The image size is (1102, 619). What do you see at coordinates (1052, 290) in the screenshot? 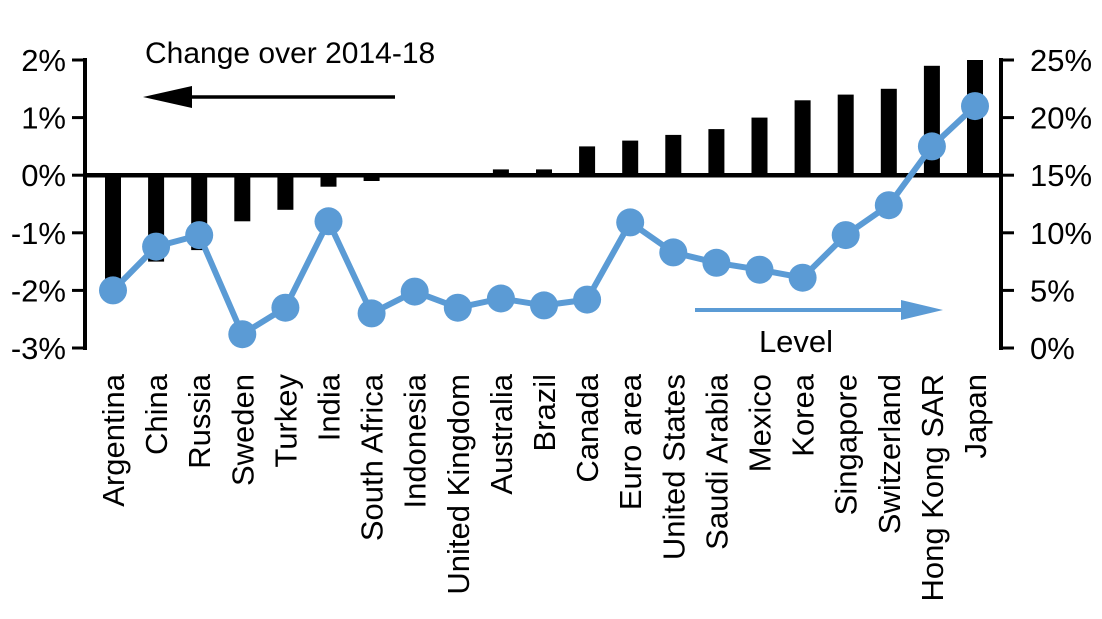
I see `right-axis-tick-label: 5%` at bounding box center [1052, 290].